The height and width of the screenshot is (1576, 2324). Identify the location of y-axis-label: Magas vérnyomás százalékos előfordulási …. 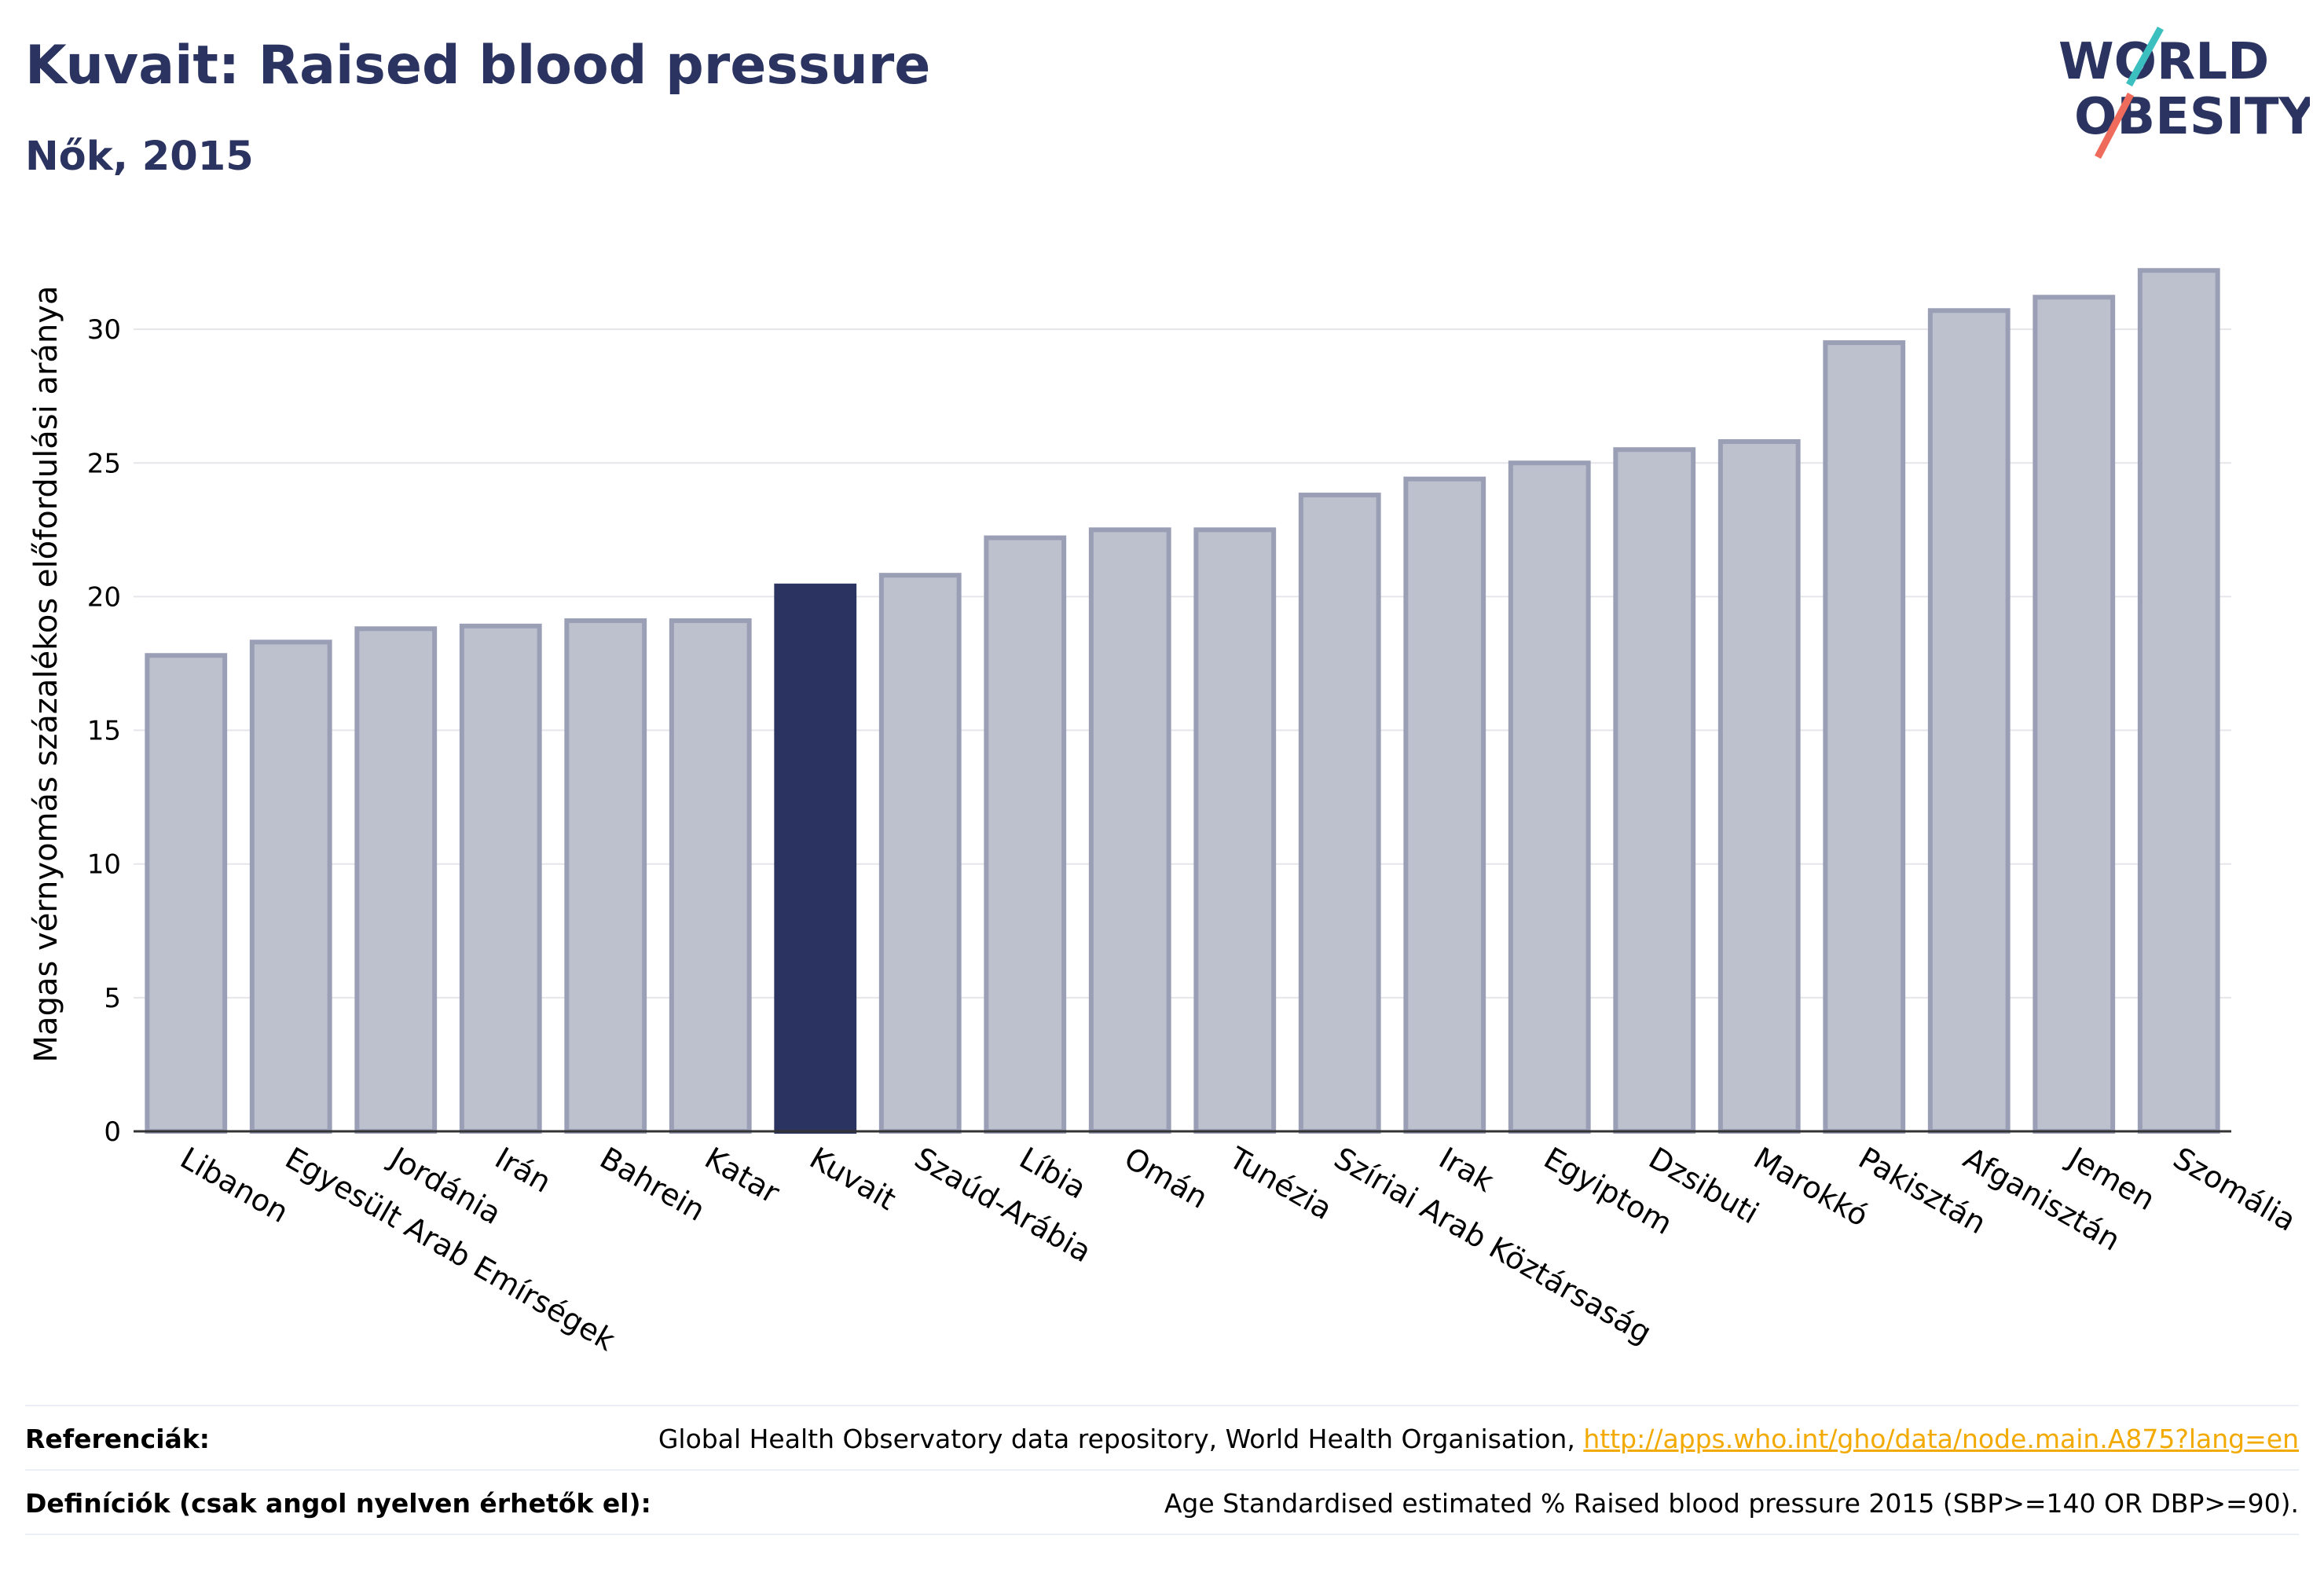
(46, 674).